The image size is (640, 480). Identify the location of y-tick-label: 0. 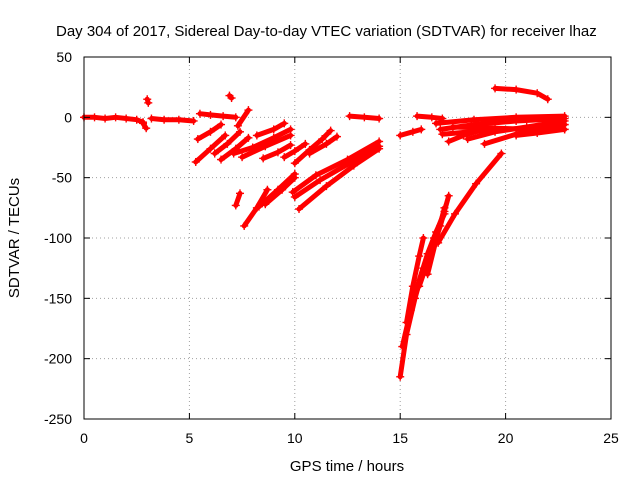
(68, 117).